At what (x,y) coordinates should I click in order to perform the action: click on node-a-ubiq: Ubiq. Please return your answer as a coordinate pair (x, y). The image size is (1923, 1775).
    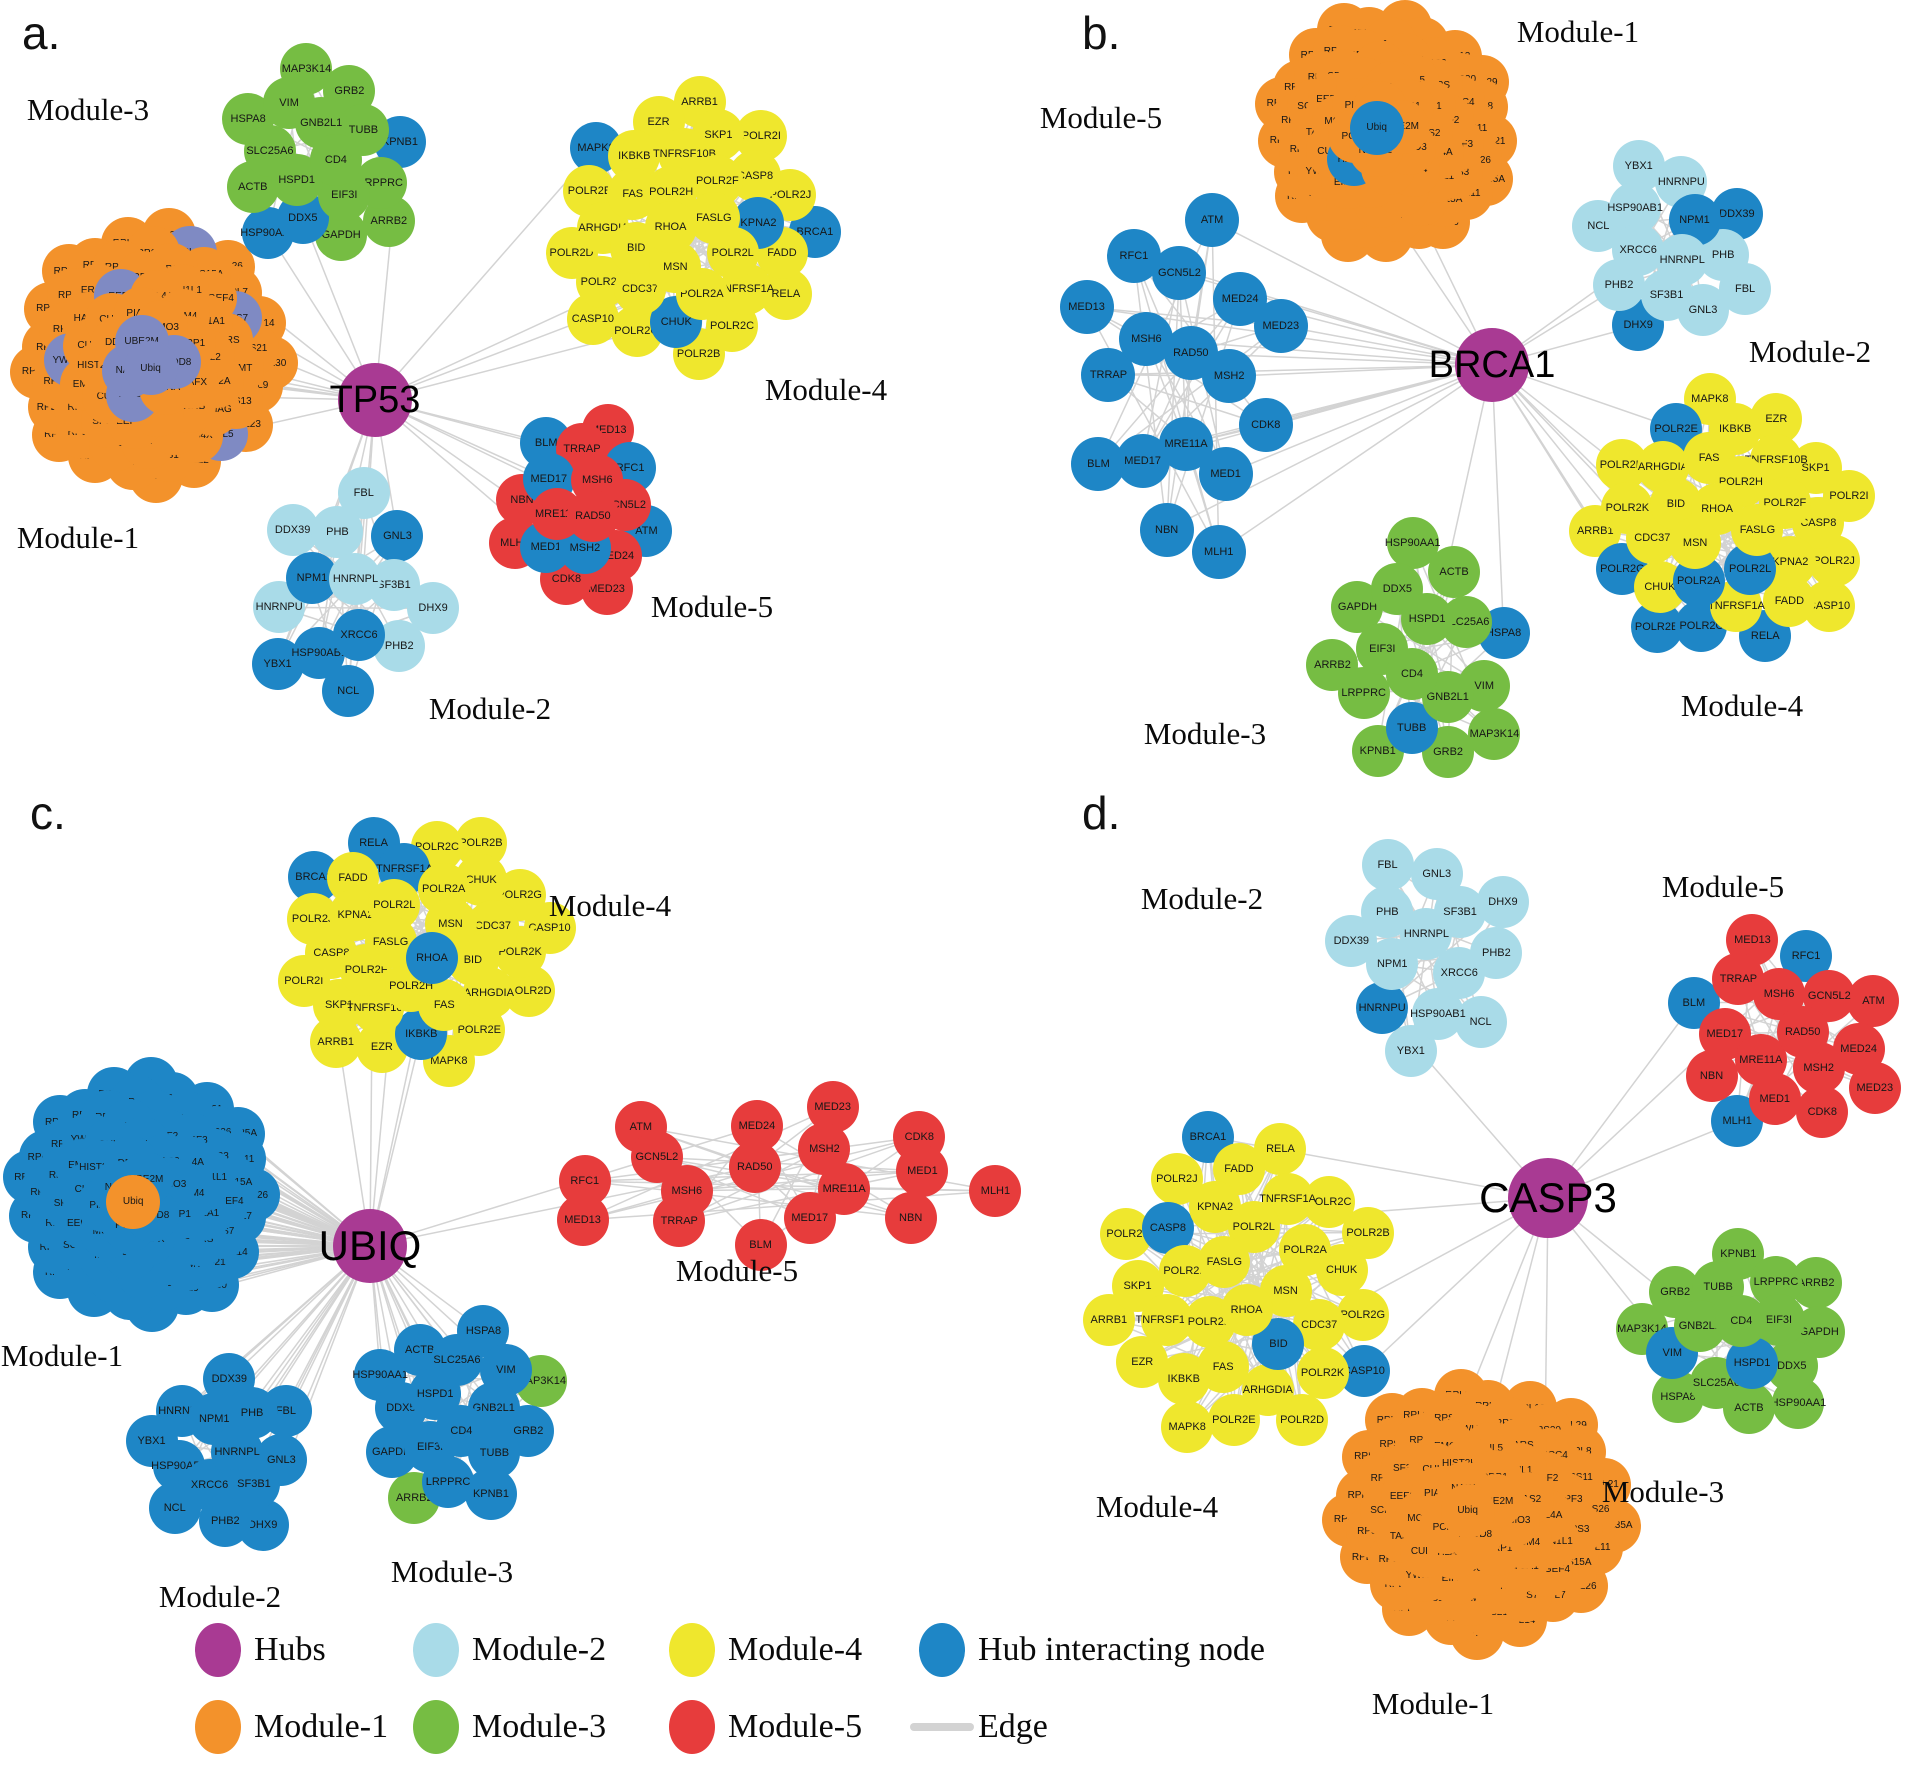
    Looking at the image, I should click on (150, 368).